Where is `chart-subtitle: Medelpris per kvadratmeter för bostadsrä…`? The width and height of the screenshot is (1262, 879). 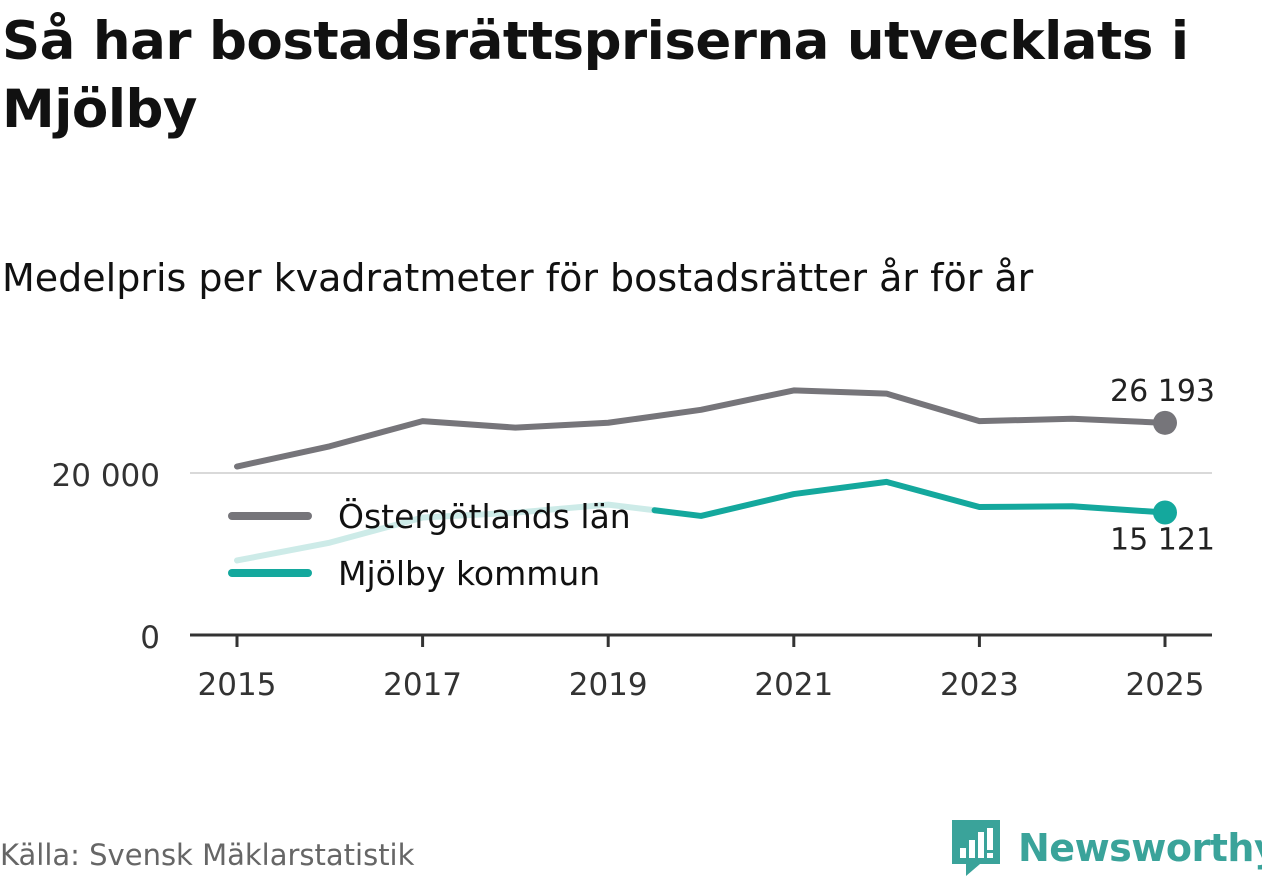
chart-subtitle: Medelpris per kvadratmeter för bostadsrä… is located at coordinates (518, 278).